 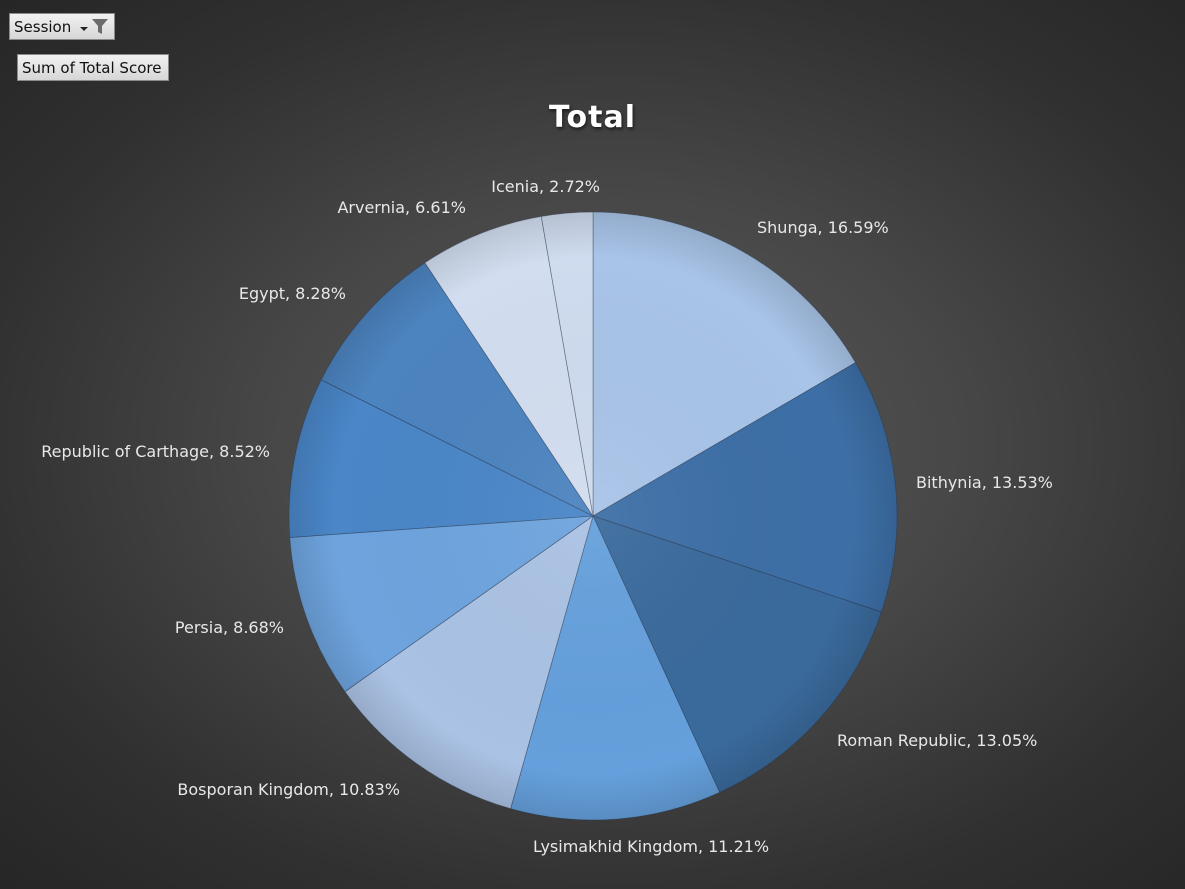 I want to click on data-label-bithynia: Bithynia, 13.53%, so click(x=984, y=482).